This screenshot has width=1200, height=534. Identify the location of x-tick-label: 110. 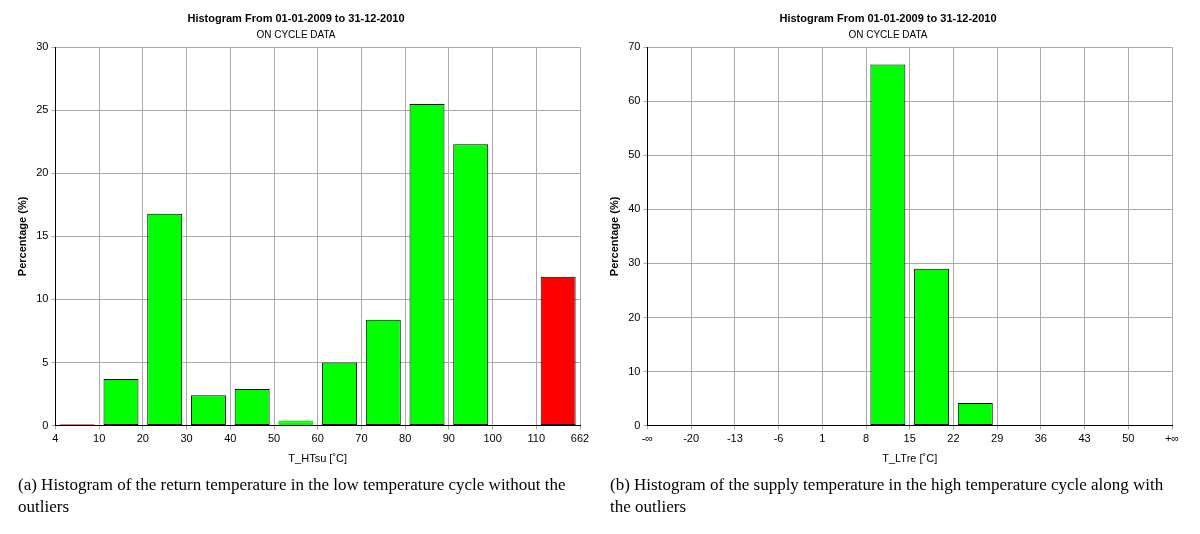
(536, 438).